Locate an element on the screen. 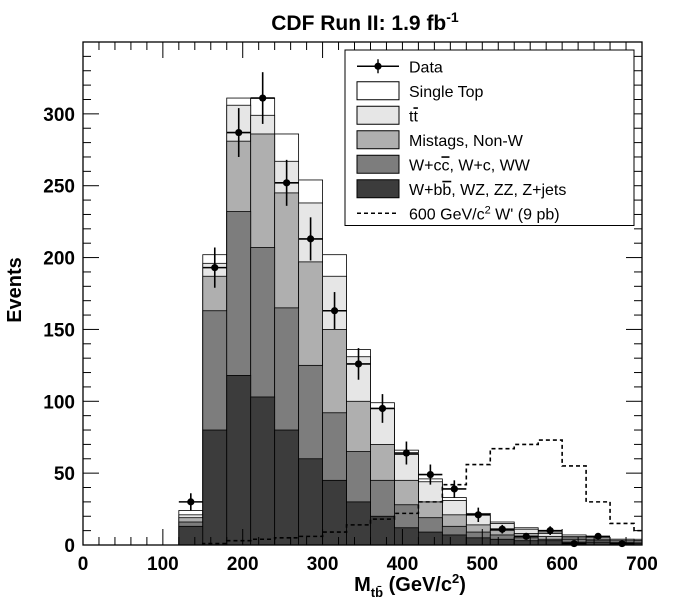  y-axis-label: Events is located at coordinates (15, 290).